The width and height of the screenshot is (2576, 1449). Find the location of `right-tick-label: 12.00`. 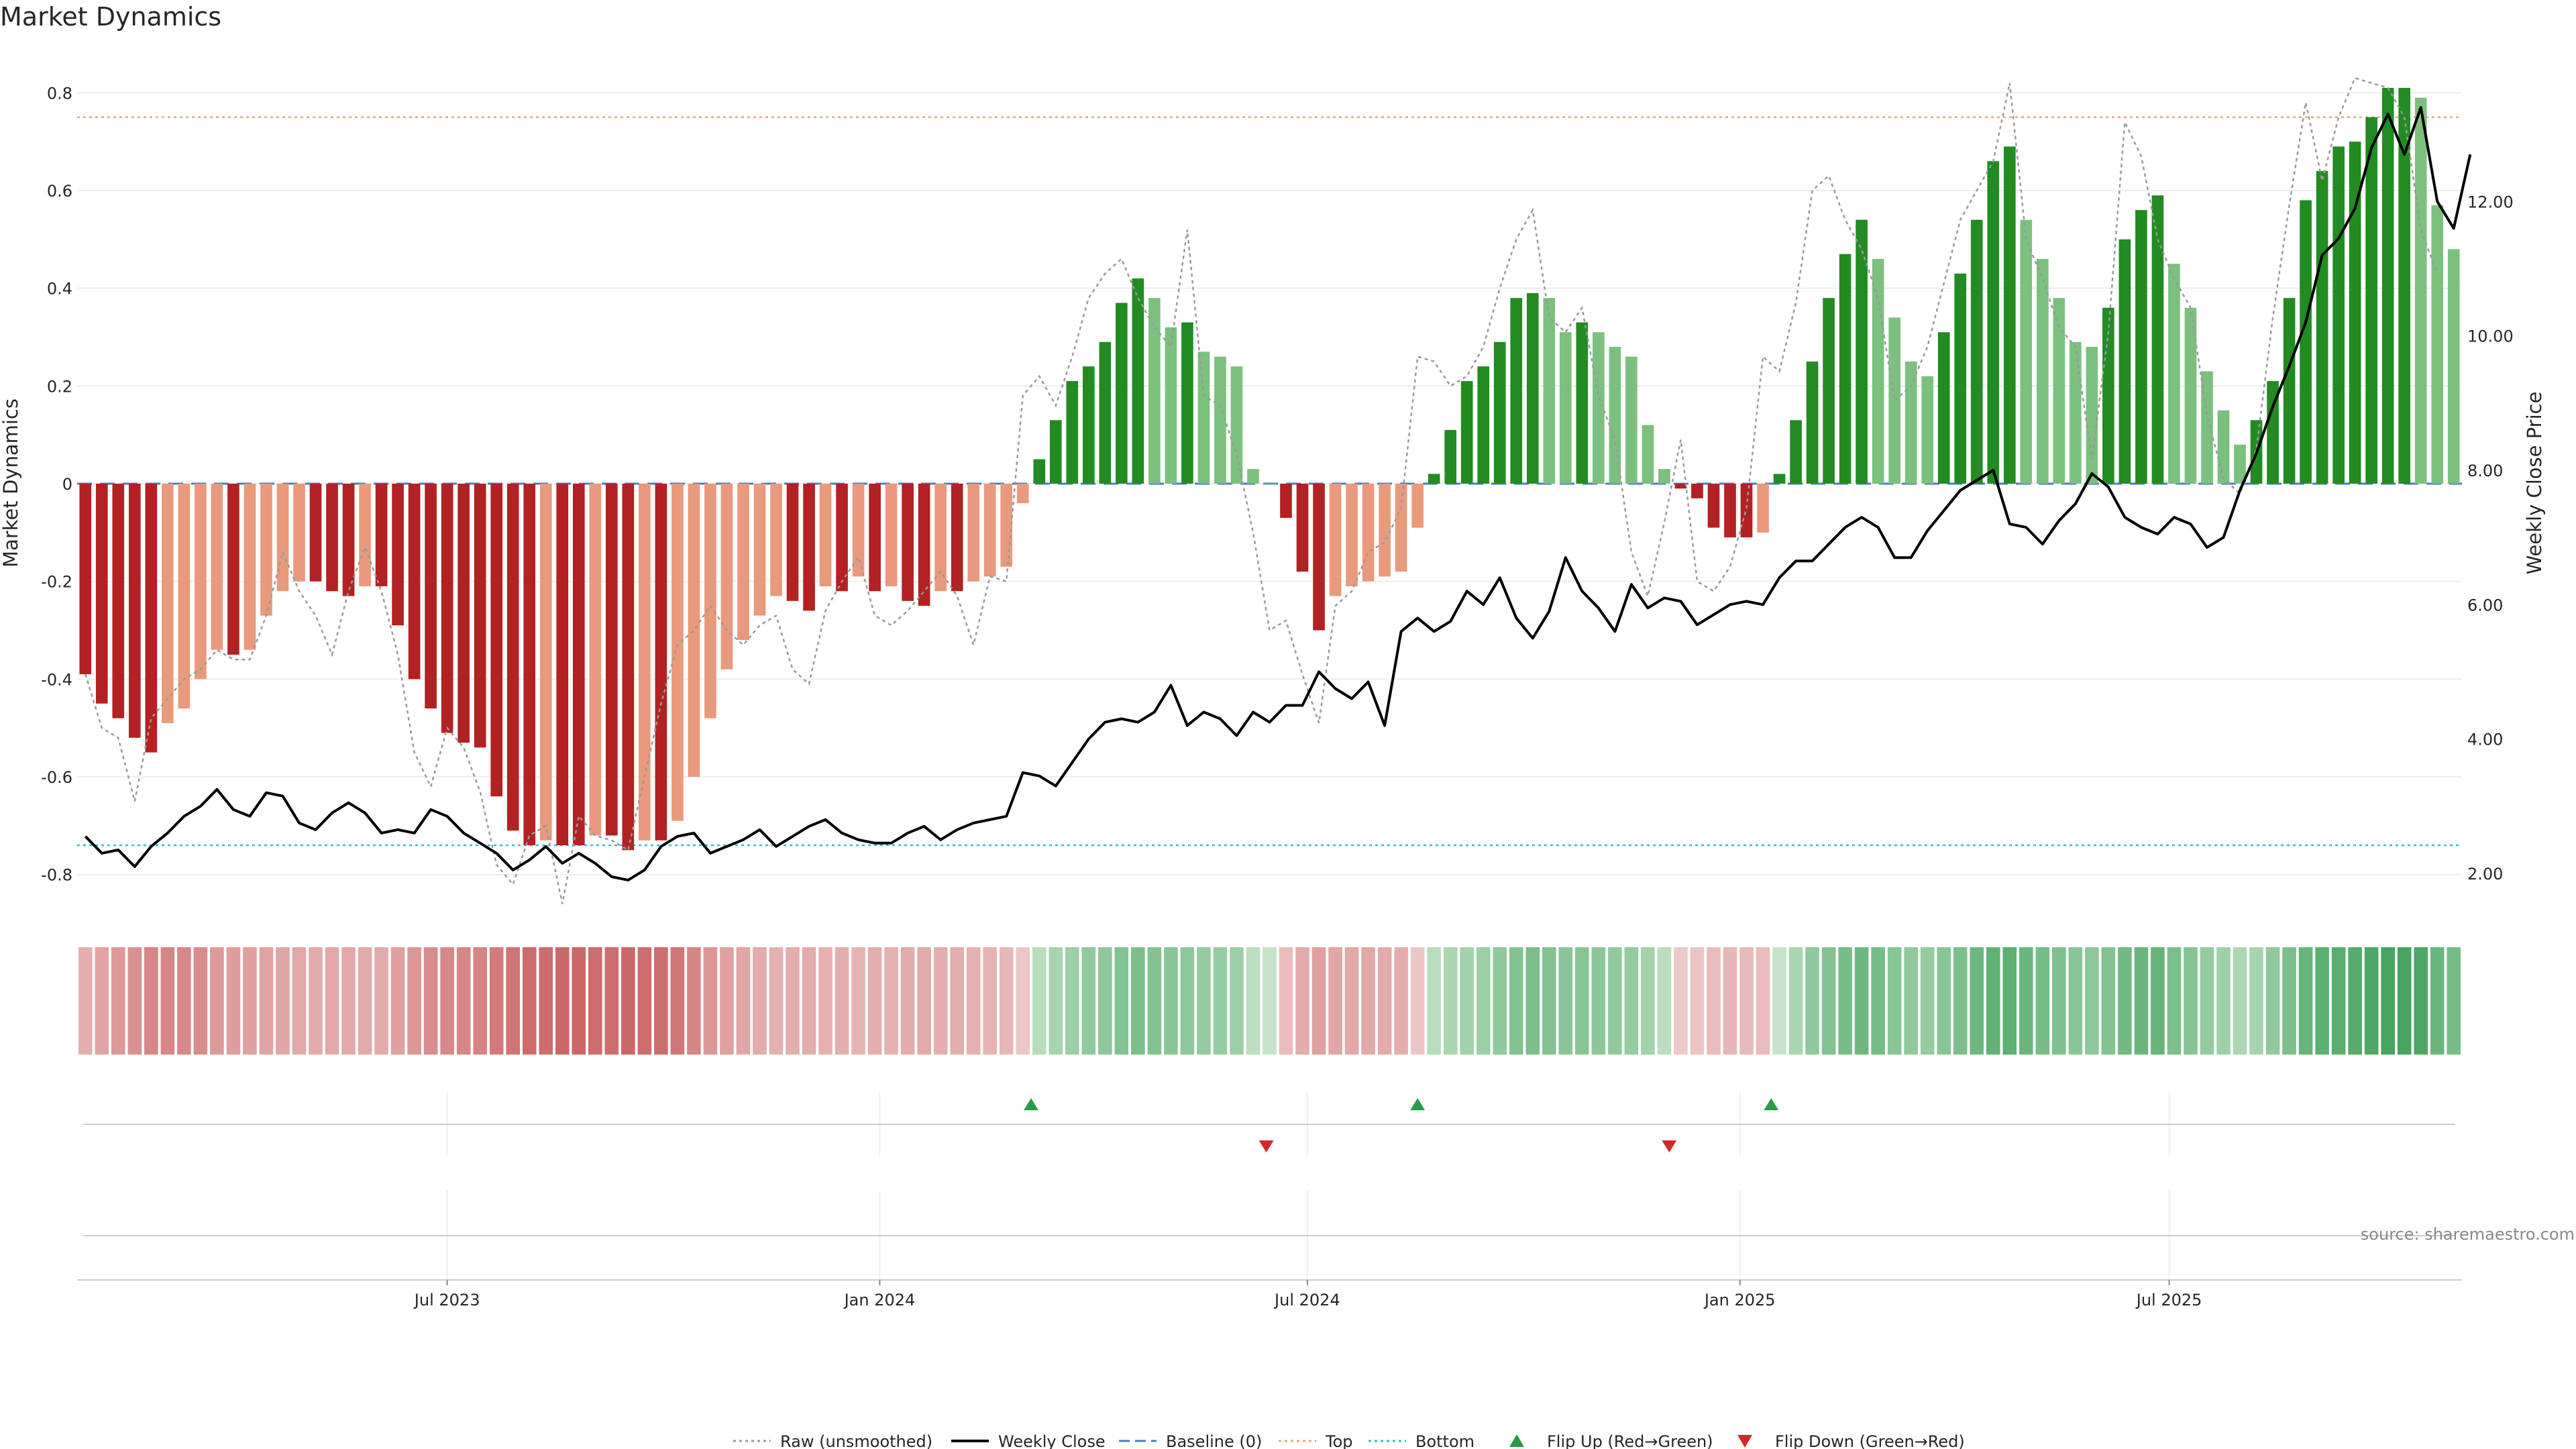

right-tick-label: 12.00 is located at coordinates (2490, 202).